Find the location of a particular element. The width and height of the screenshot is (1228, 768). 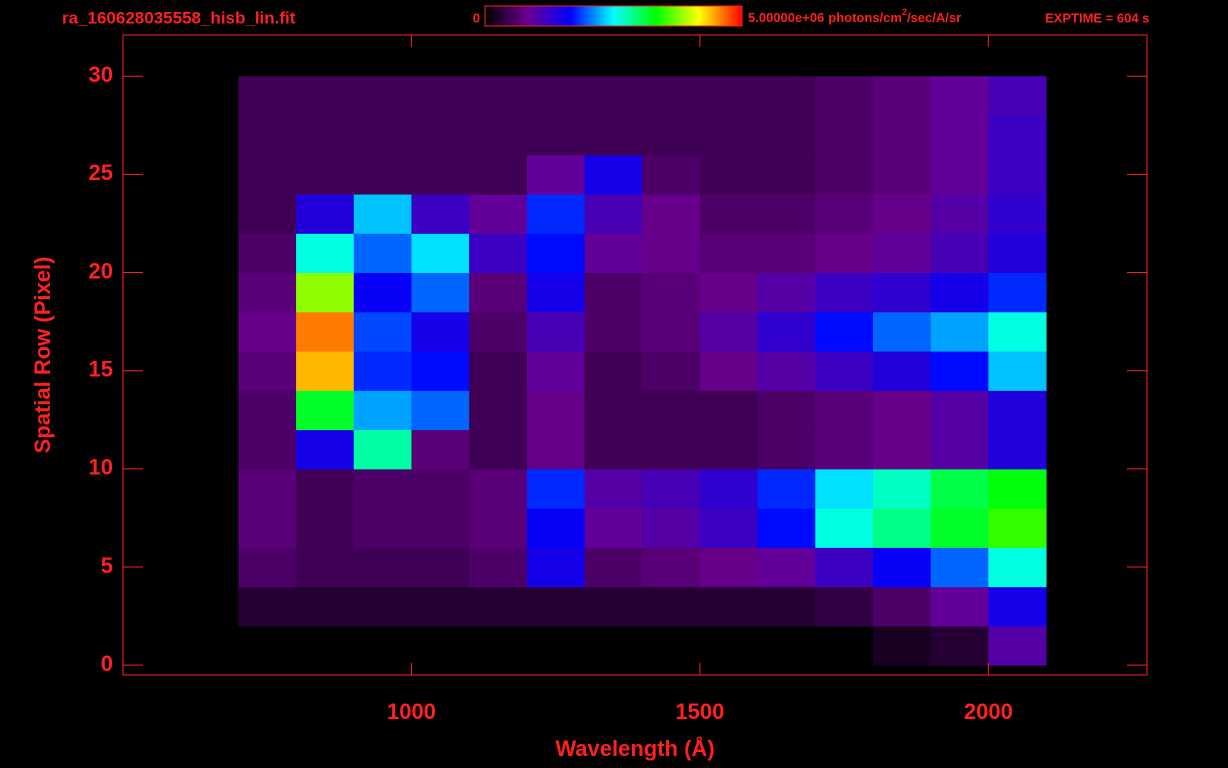

y-tick-label: 0 is located at coordinates (107, 663).